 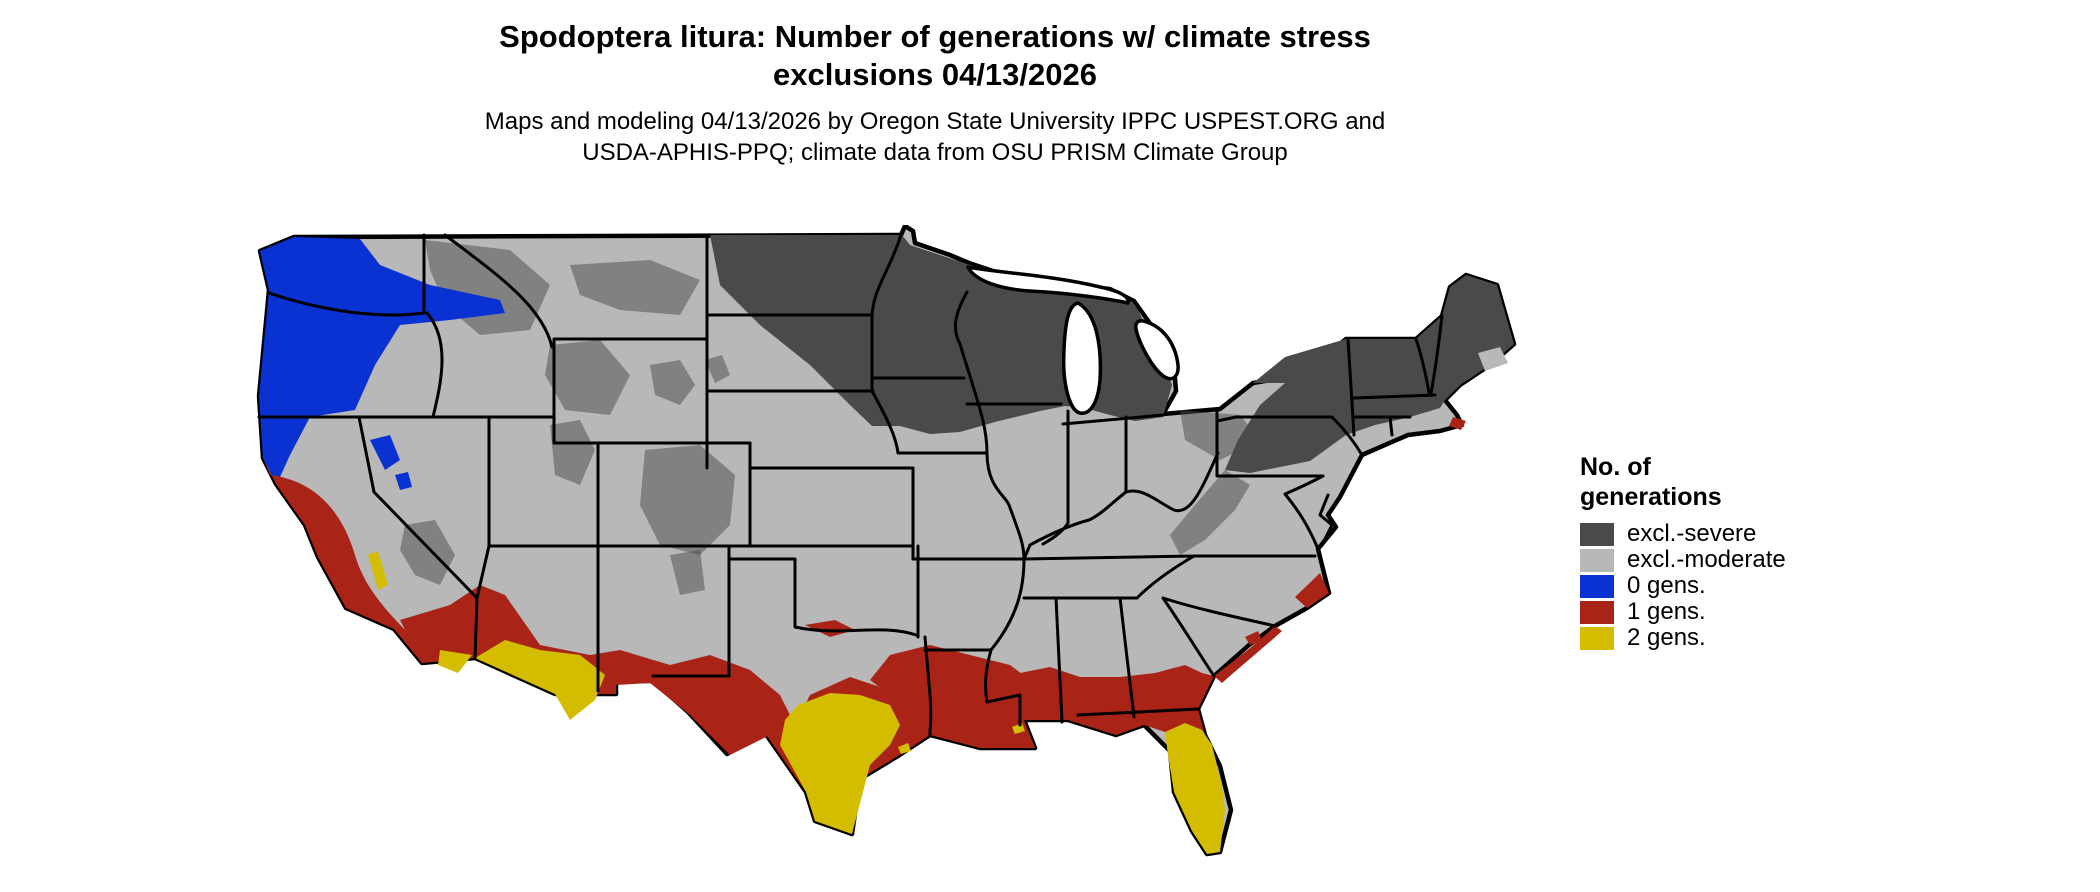 I want to click on two-gens-arizona, so click(x=540, y=680).